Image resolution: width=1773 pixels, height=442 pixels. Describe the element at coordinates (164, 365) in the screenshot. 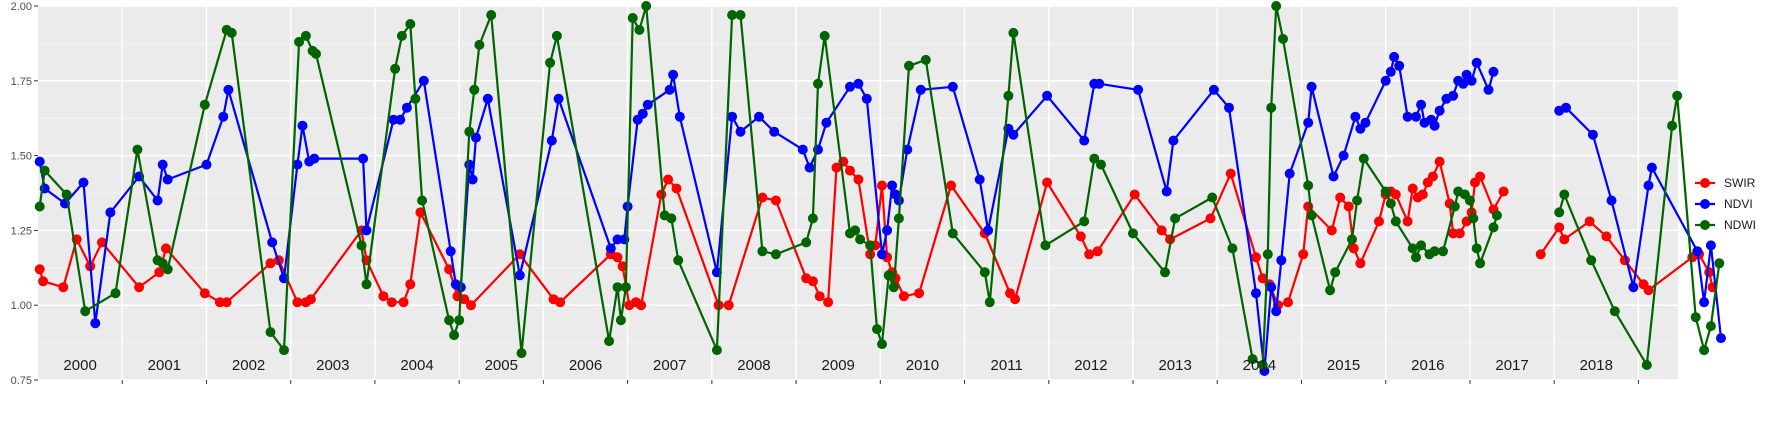

I see `year-label: 2001` at that location.